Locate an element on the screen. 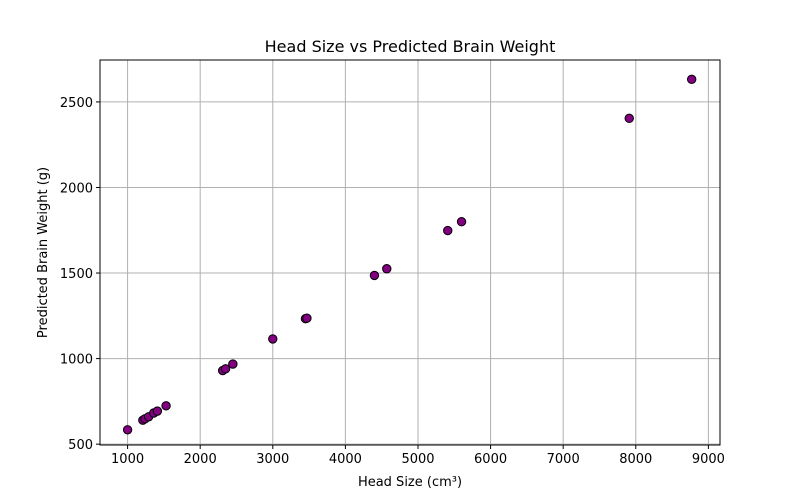 This screenshot has width=800, height=500. y-tick-label: 1500 is located at coordinates (76, 274).